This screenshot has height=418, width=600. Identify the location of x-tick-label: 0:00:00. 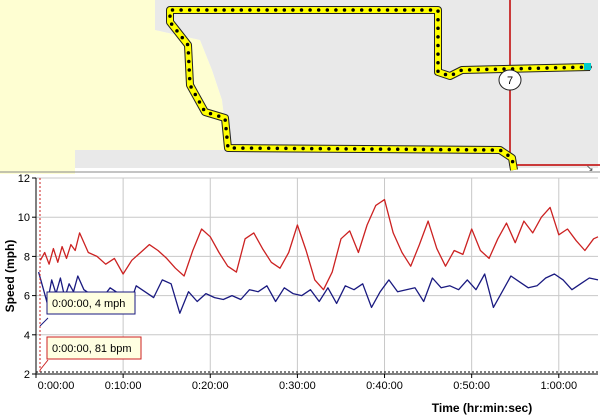
(56, 386).